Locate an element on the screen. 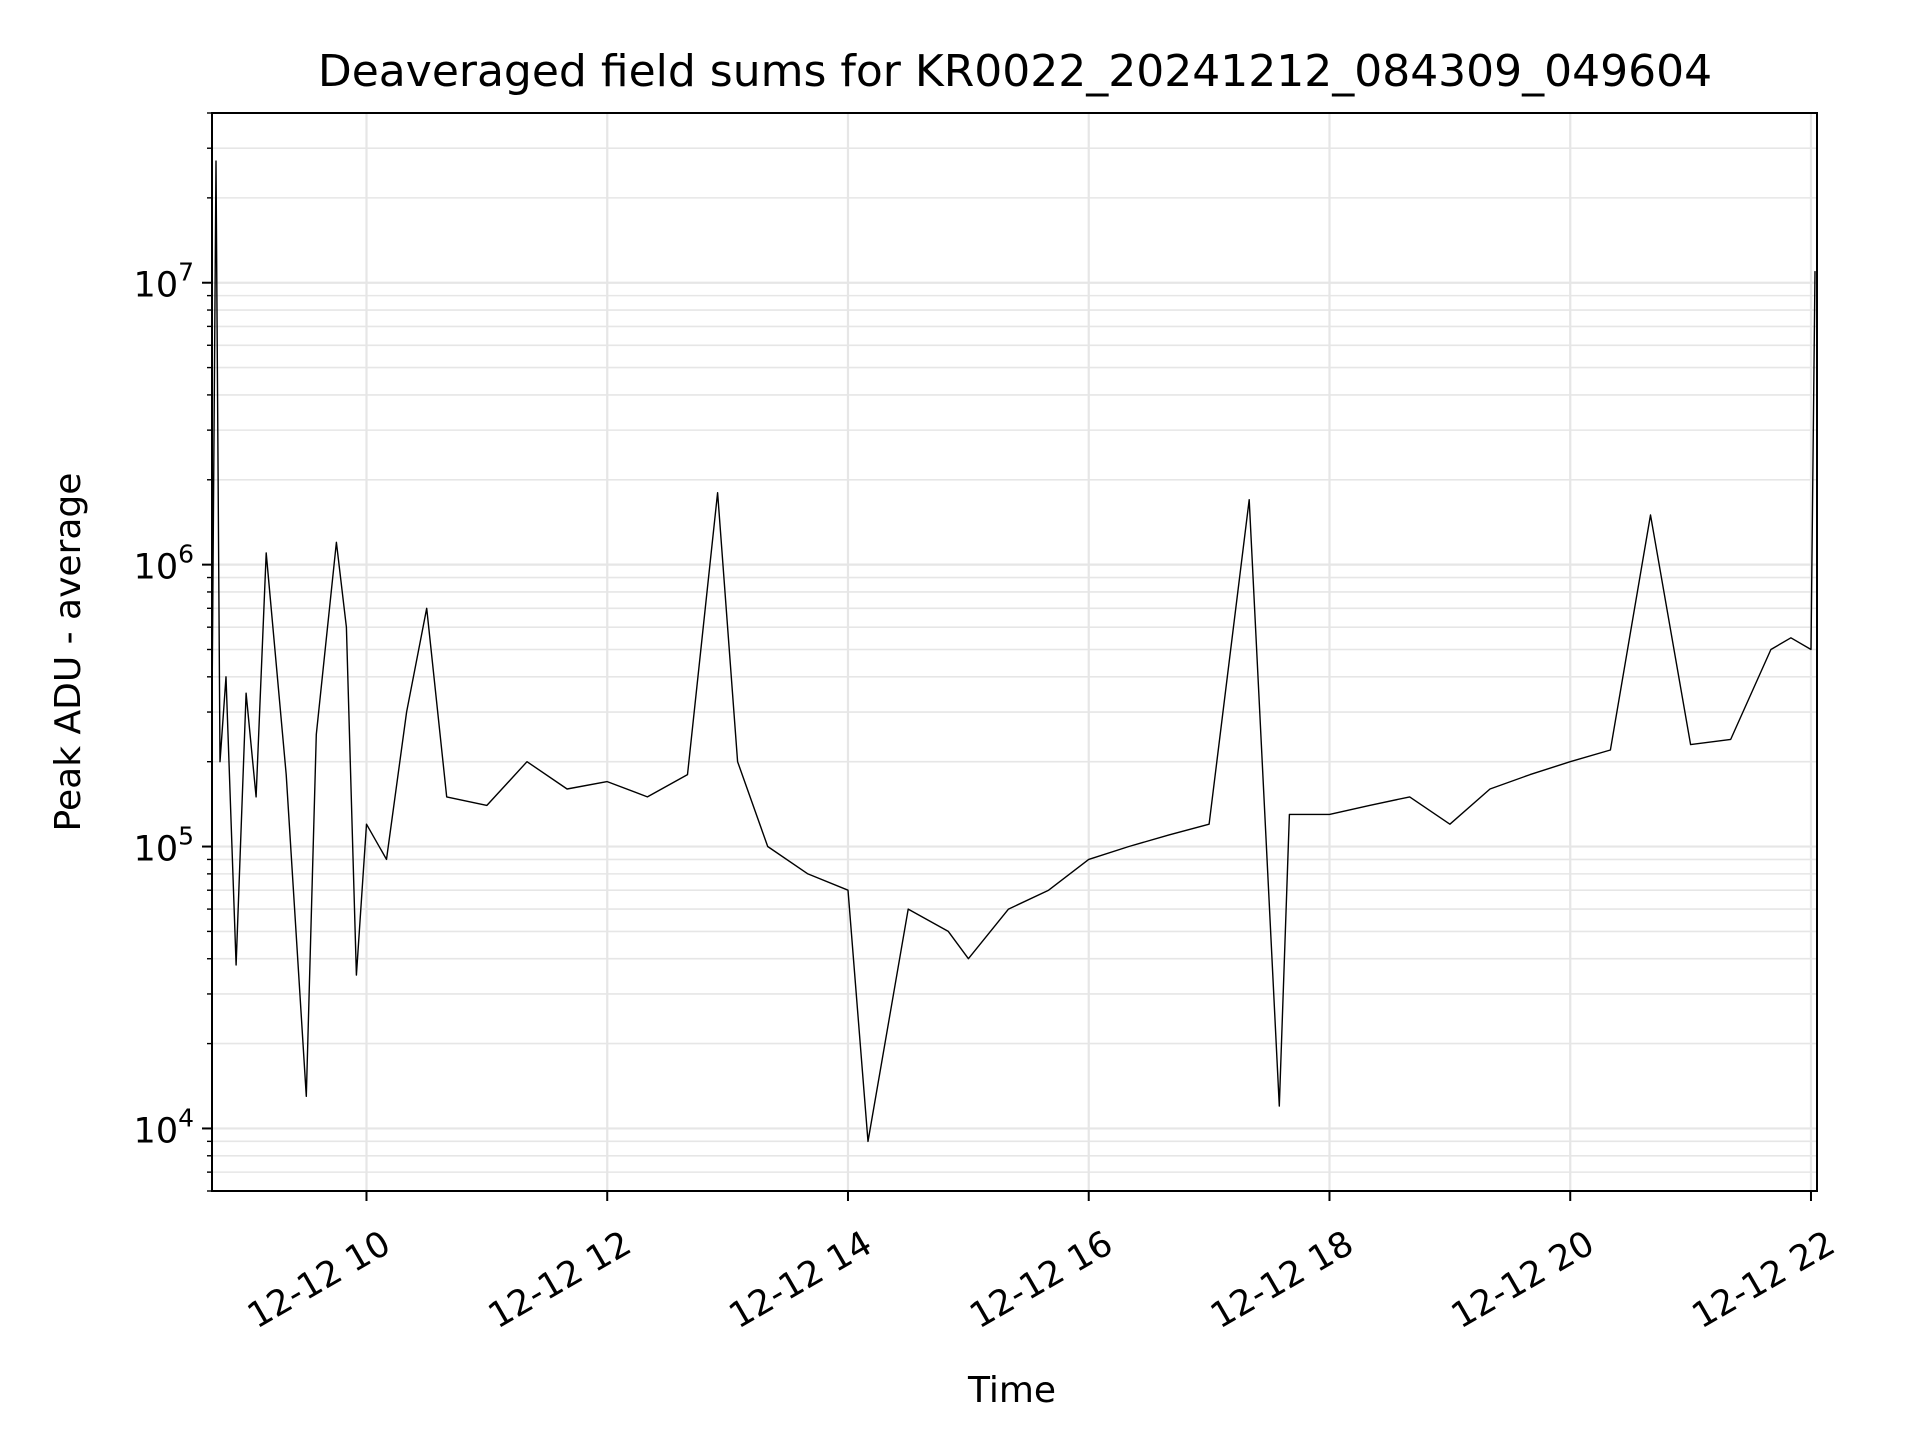  y-tick-label: 10⁵ is located at coordinates (164, 846).